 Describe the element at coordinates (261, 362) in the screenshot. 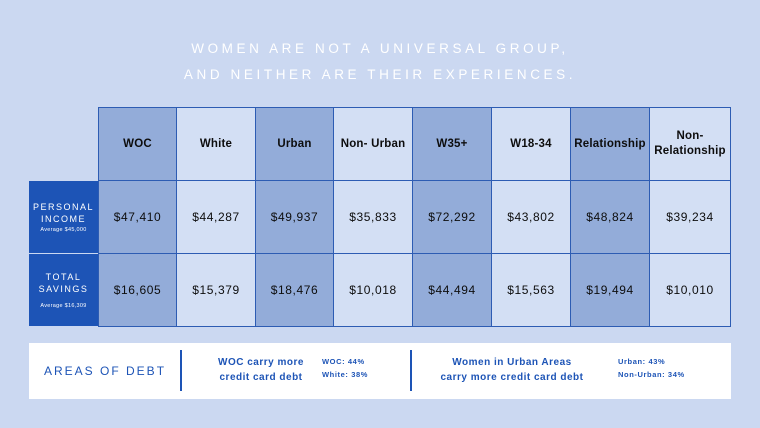

I see `fact-line: WOC carry more` at that location.